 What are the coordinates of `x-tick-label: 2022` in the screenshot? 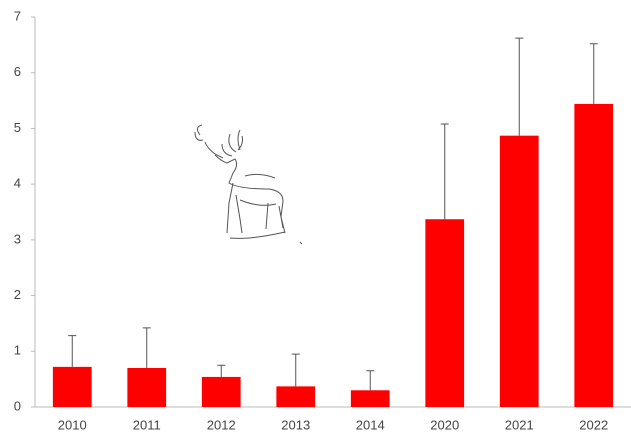 It's located at (593, 424).